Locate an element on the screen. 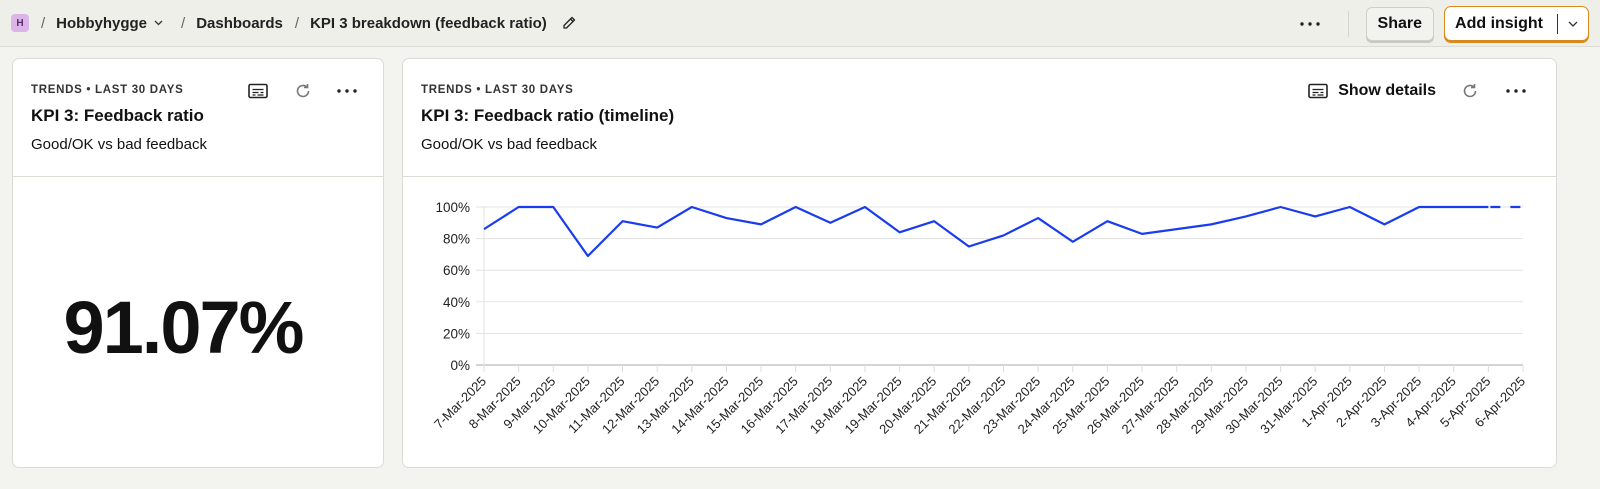 This screenshot has width=1600, height=489. kpi-value: 91.07% is located at coordinates (184, 327).